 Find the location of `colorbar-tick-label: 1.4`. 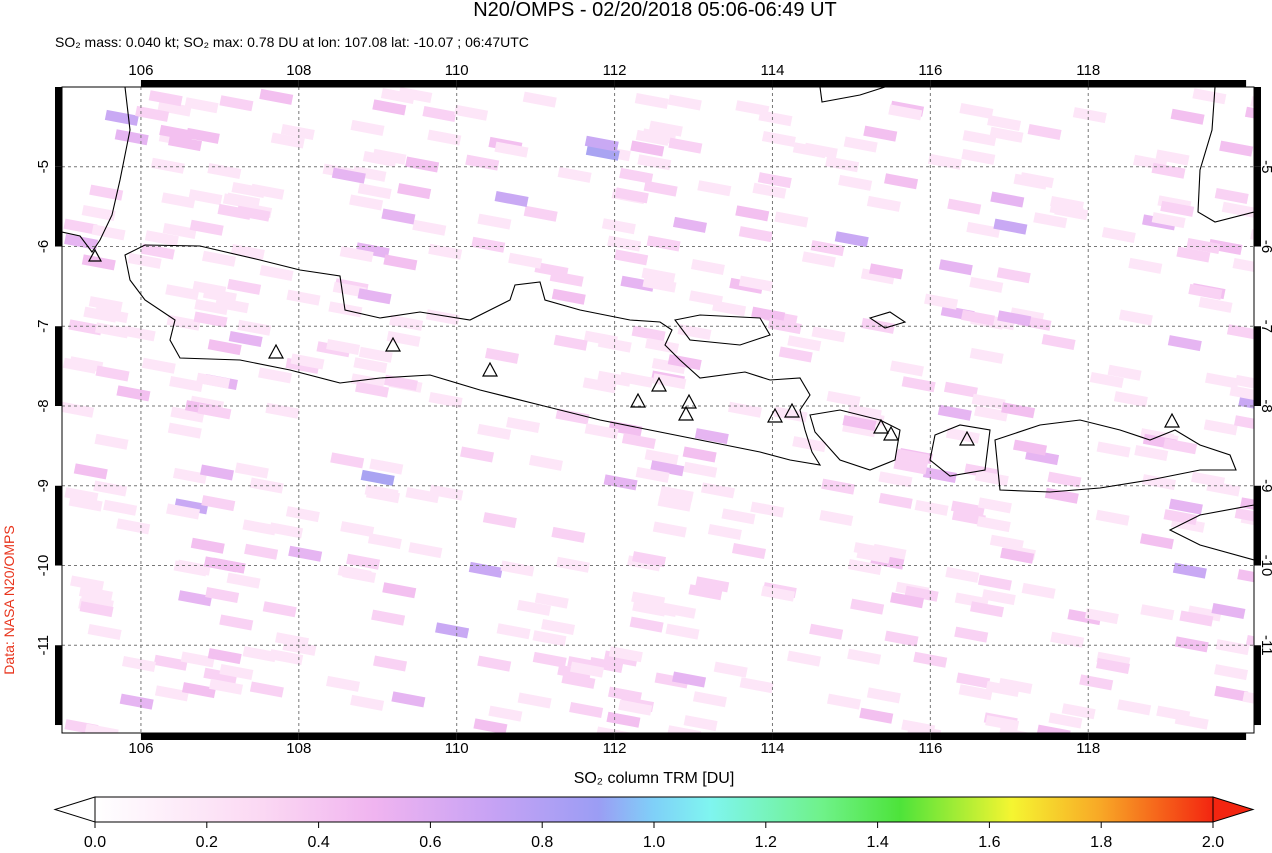

colorbar-tick-label: 1.4 is located at coordinates (877, 842).